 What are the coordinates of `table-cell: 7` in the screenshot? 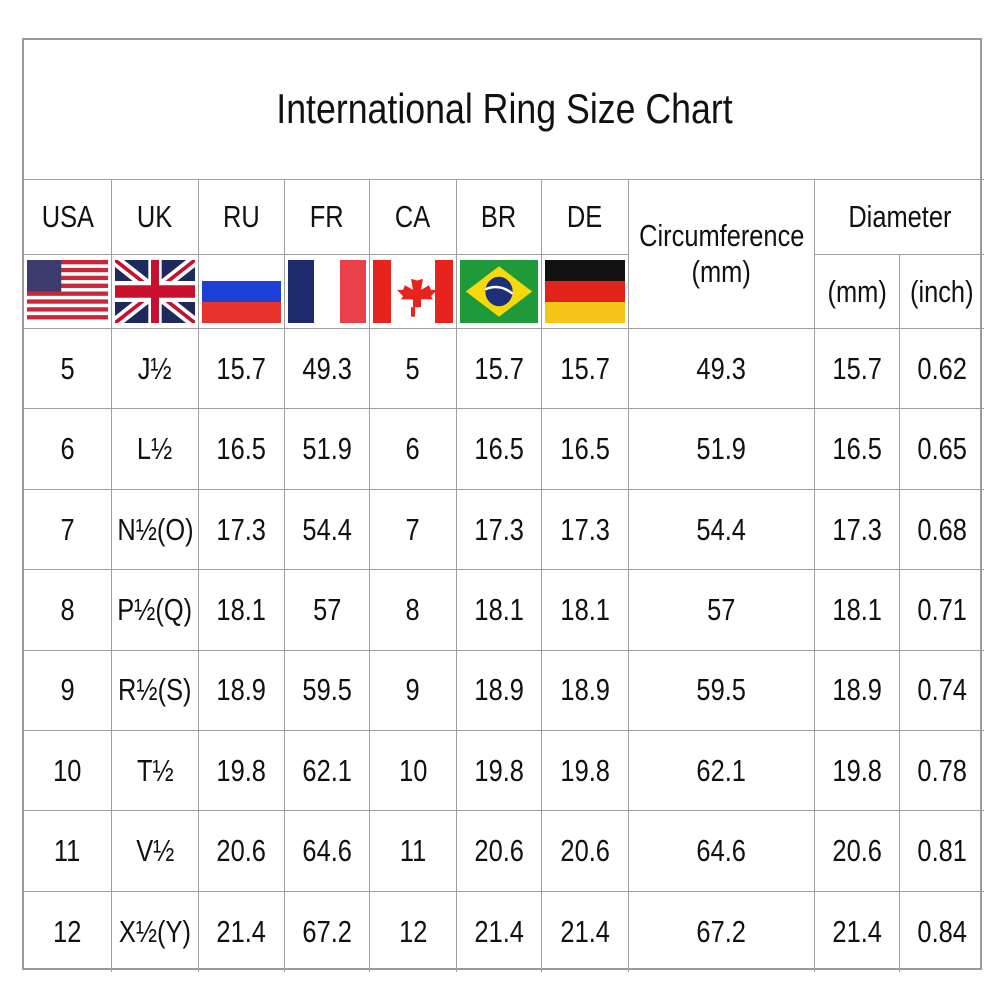 It's located at (413, 530).